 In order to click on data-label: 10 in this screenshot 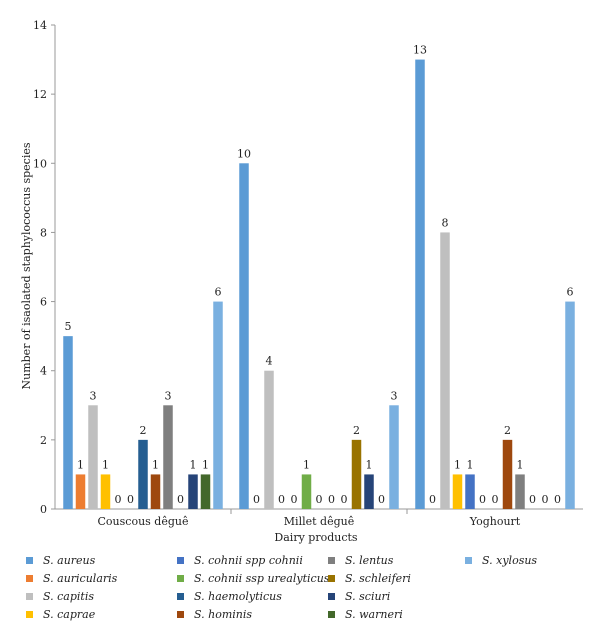, I will do `click(244, 153)`.